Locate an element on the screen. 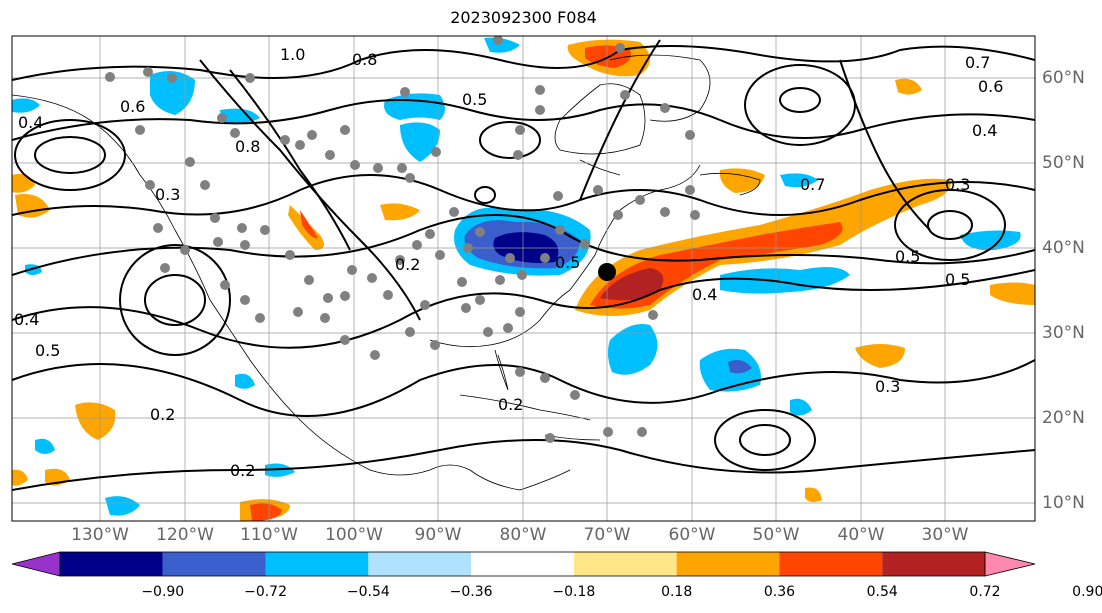  lon-label: 100°W is located at coordinates (354, 535).